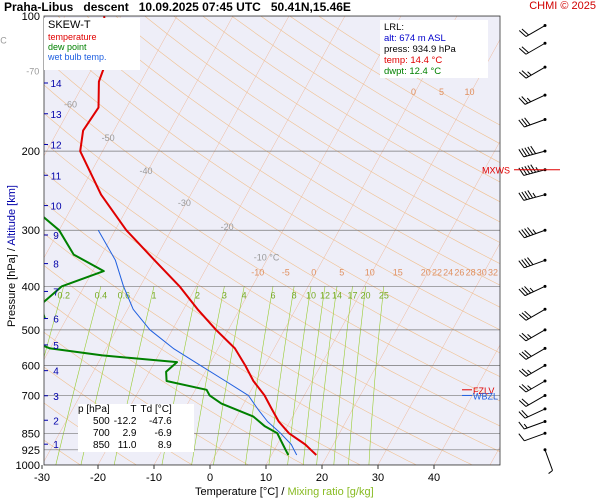  I want to click on isotherm-line, so click(438, 353).